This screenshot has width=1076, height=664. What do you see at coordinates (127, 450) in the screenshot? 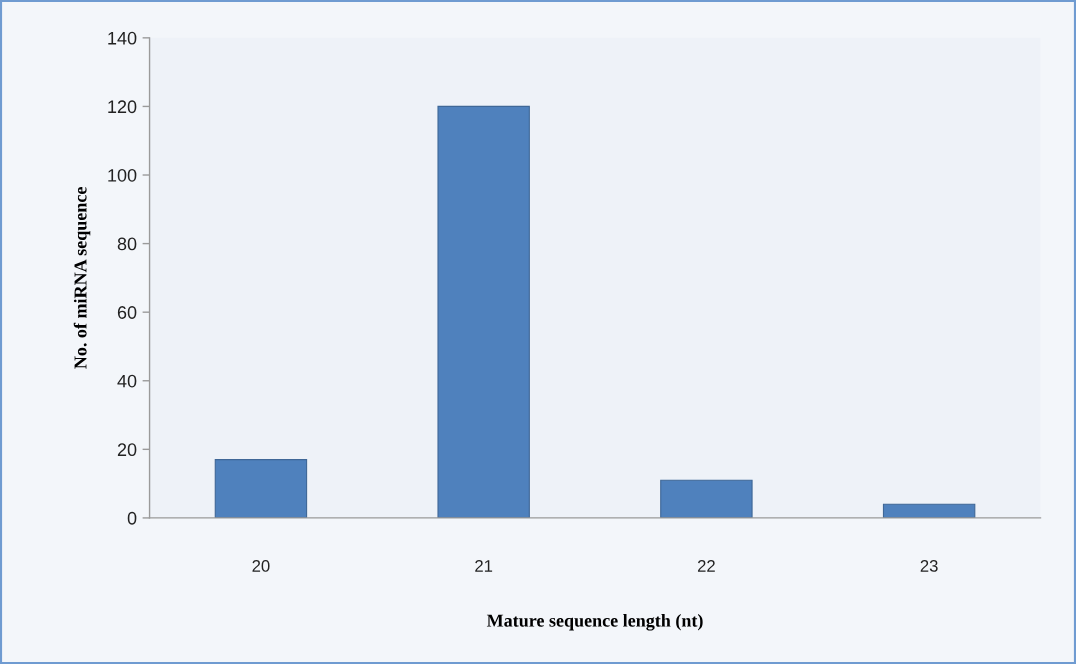
I see `y-tick-label: 20` at bounding box center [127, 450].